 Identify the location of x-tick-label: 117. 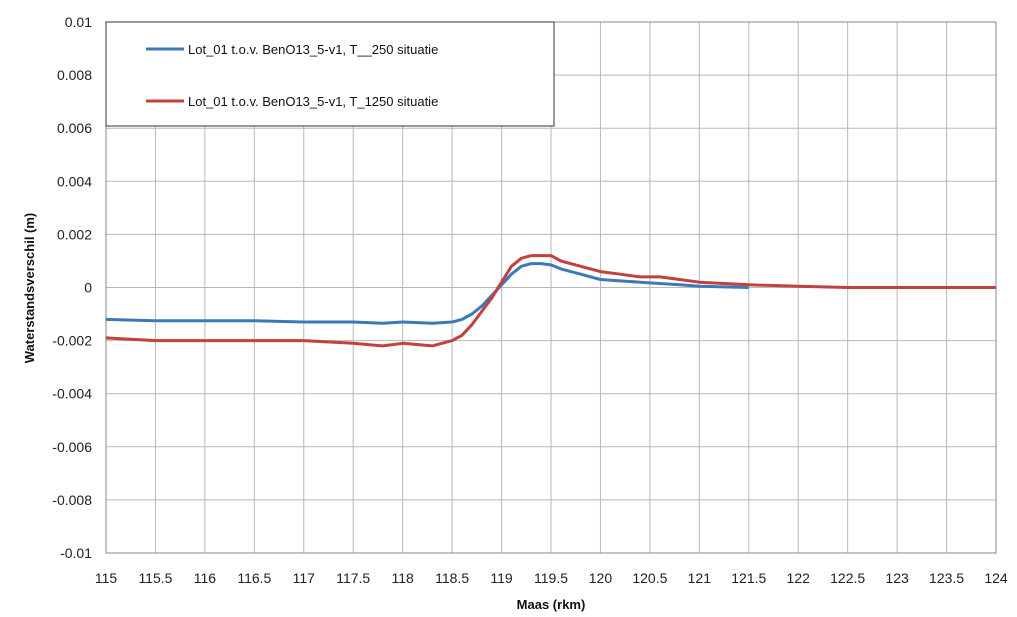
(304, 578).